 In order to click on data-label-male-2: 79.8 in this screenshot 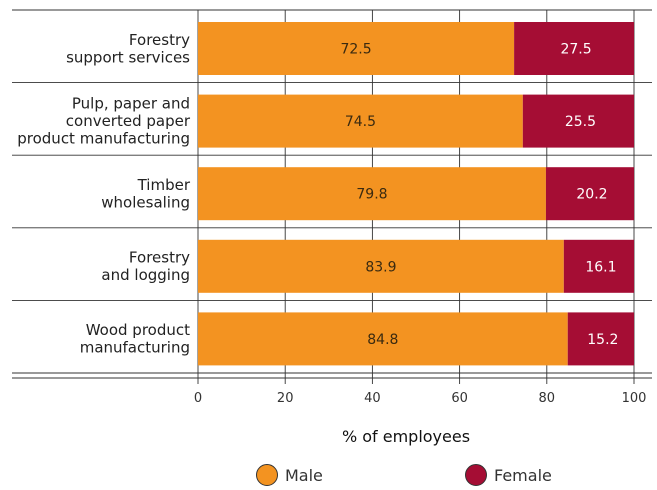, I will do `click(371, 195)`.